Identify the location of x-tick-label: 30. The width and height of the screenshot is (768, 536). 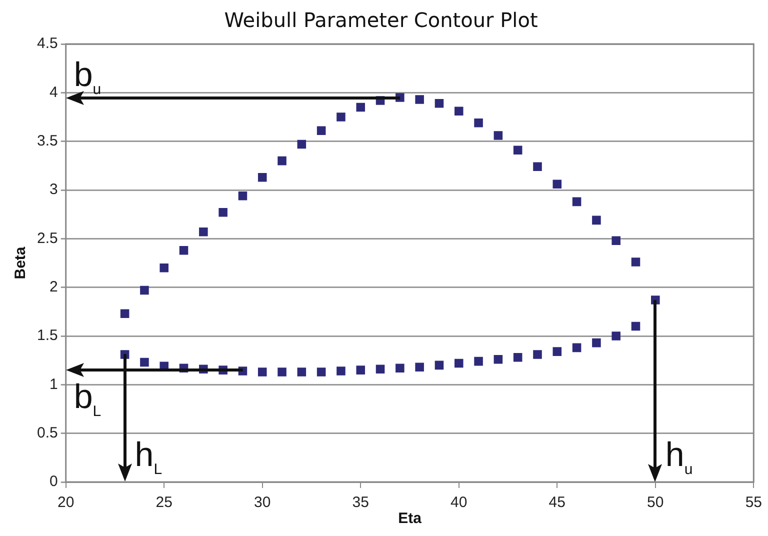
(262, 503).